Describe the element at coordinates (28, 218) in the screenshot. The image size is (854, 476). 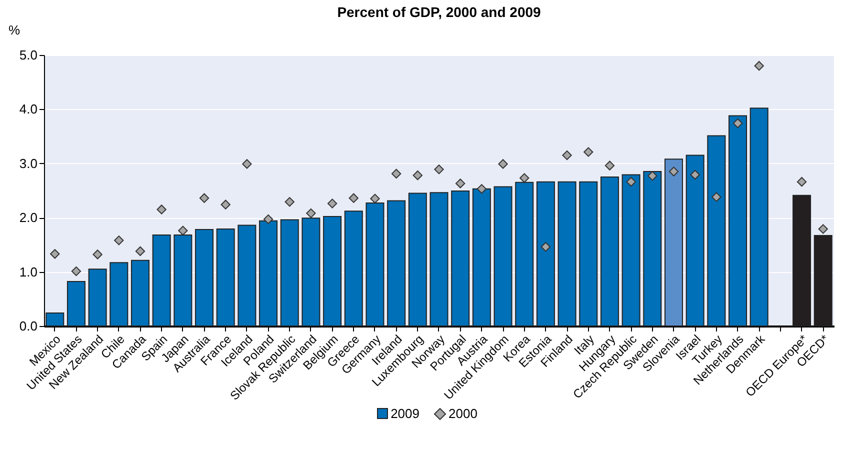
I see `y-tick-label: 2.0` at that location.